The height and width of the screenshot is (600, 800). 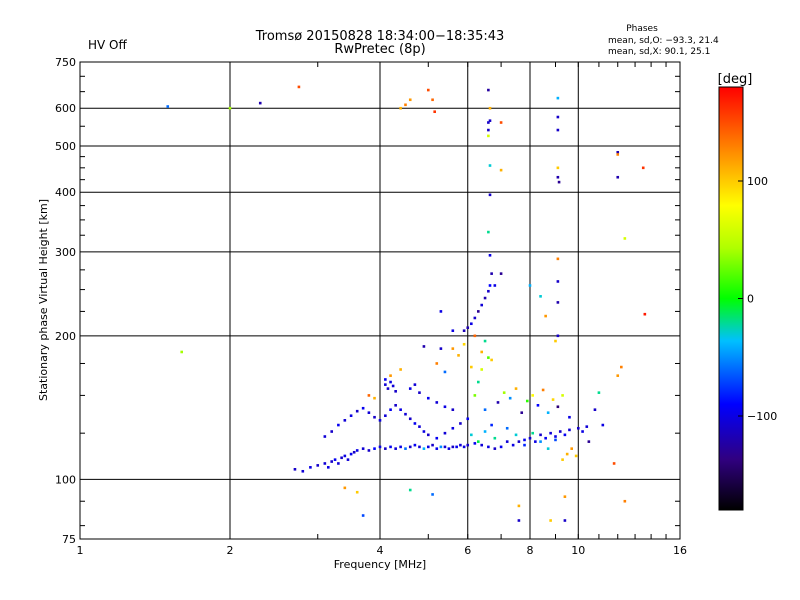 I want to click on y-tick-label: 400, so click(x=65, y=192).